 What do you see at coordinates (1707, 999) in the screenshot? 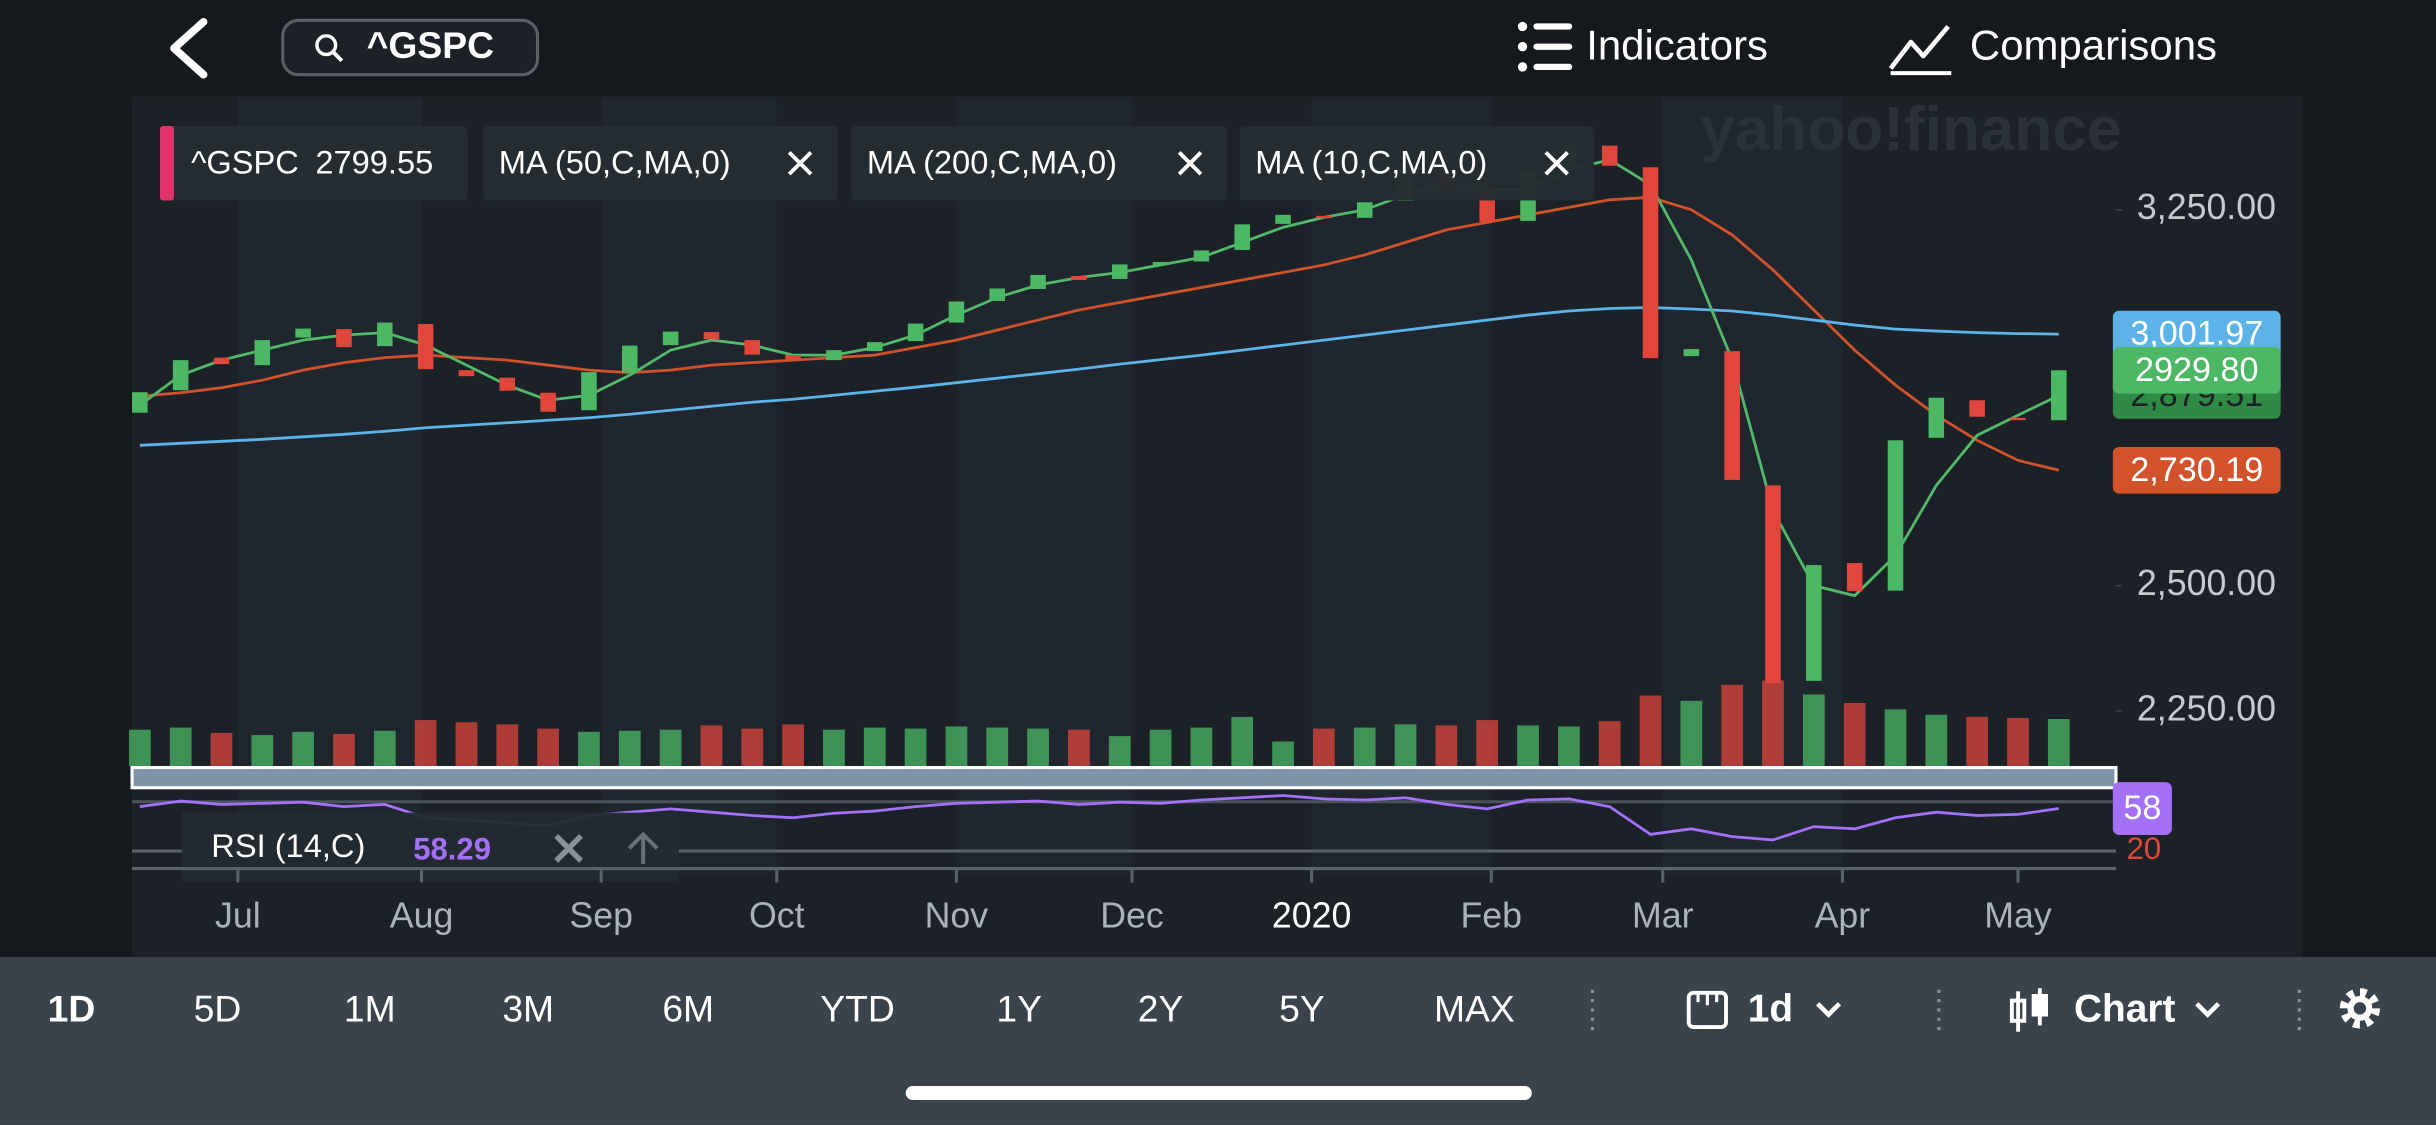
I see `interval-icon` at bounding box center [1707, 999].